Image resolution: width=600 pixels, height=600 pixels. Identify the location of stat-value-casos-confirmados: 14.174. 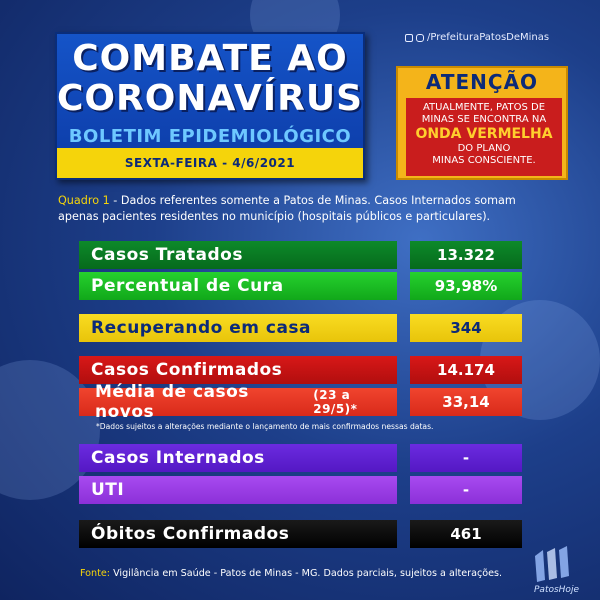
(466, 370).